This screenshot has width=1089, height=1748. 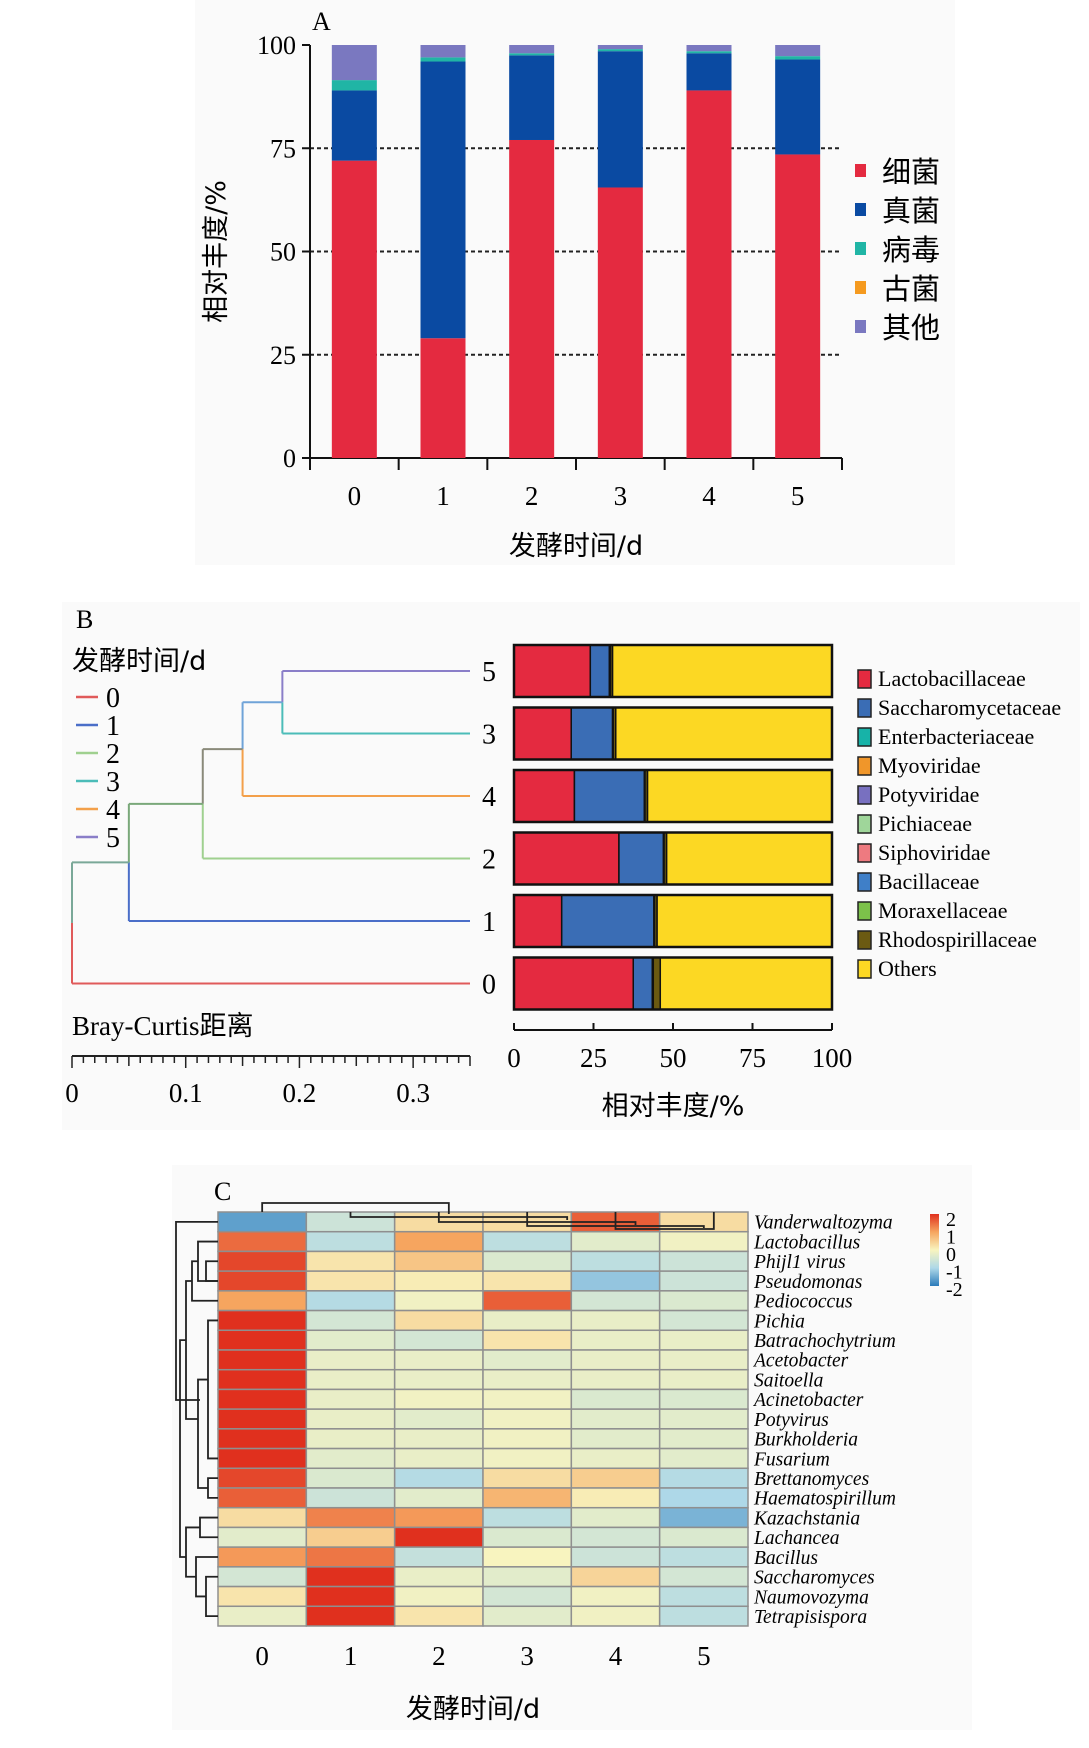 I want to click on row-label: 3, so click(x=489, y=735).